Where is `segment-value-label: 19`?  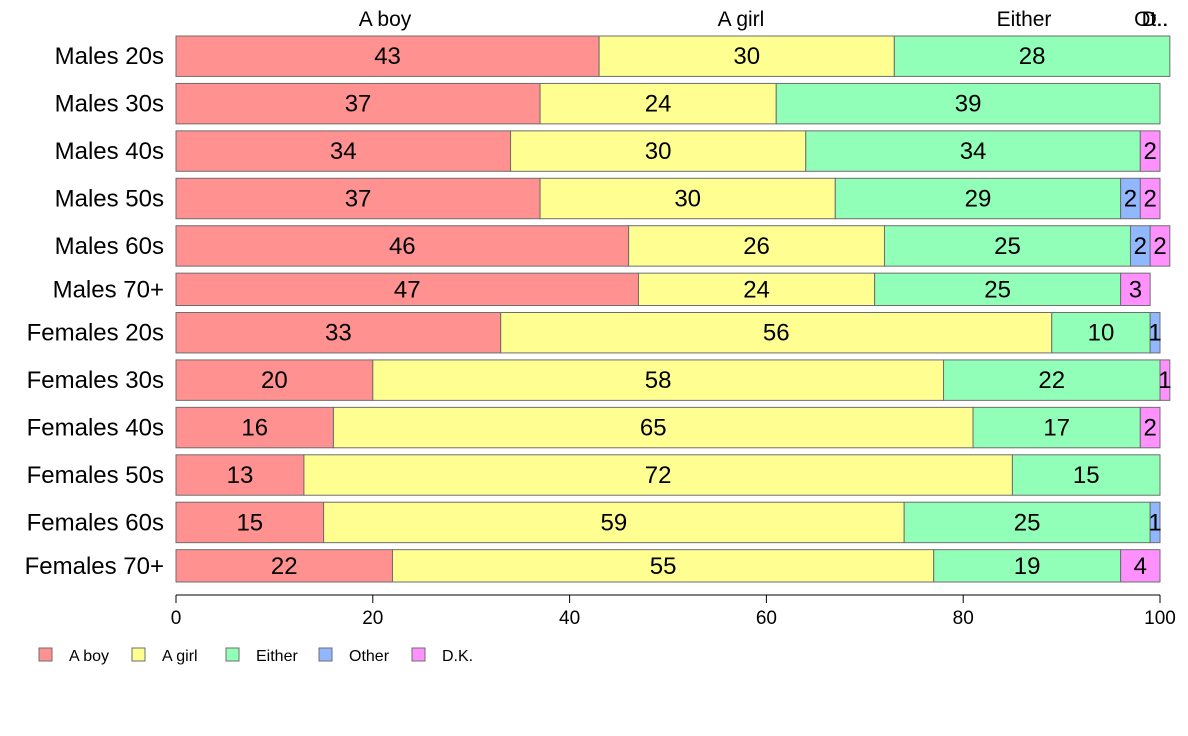 segment-value-label: 19 is located at coordinates (1027, 566).